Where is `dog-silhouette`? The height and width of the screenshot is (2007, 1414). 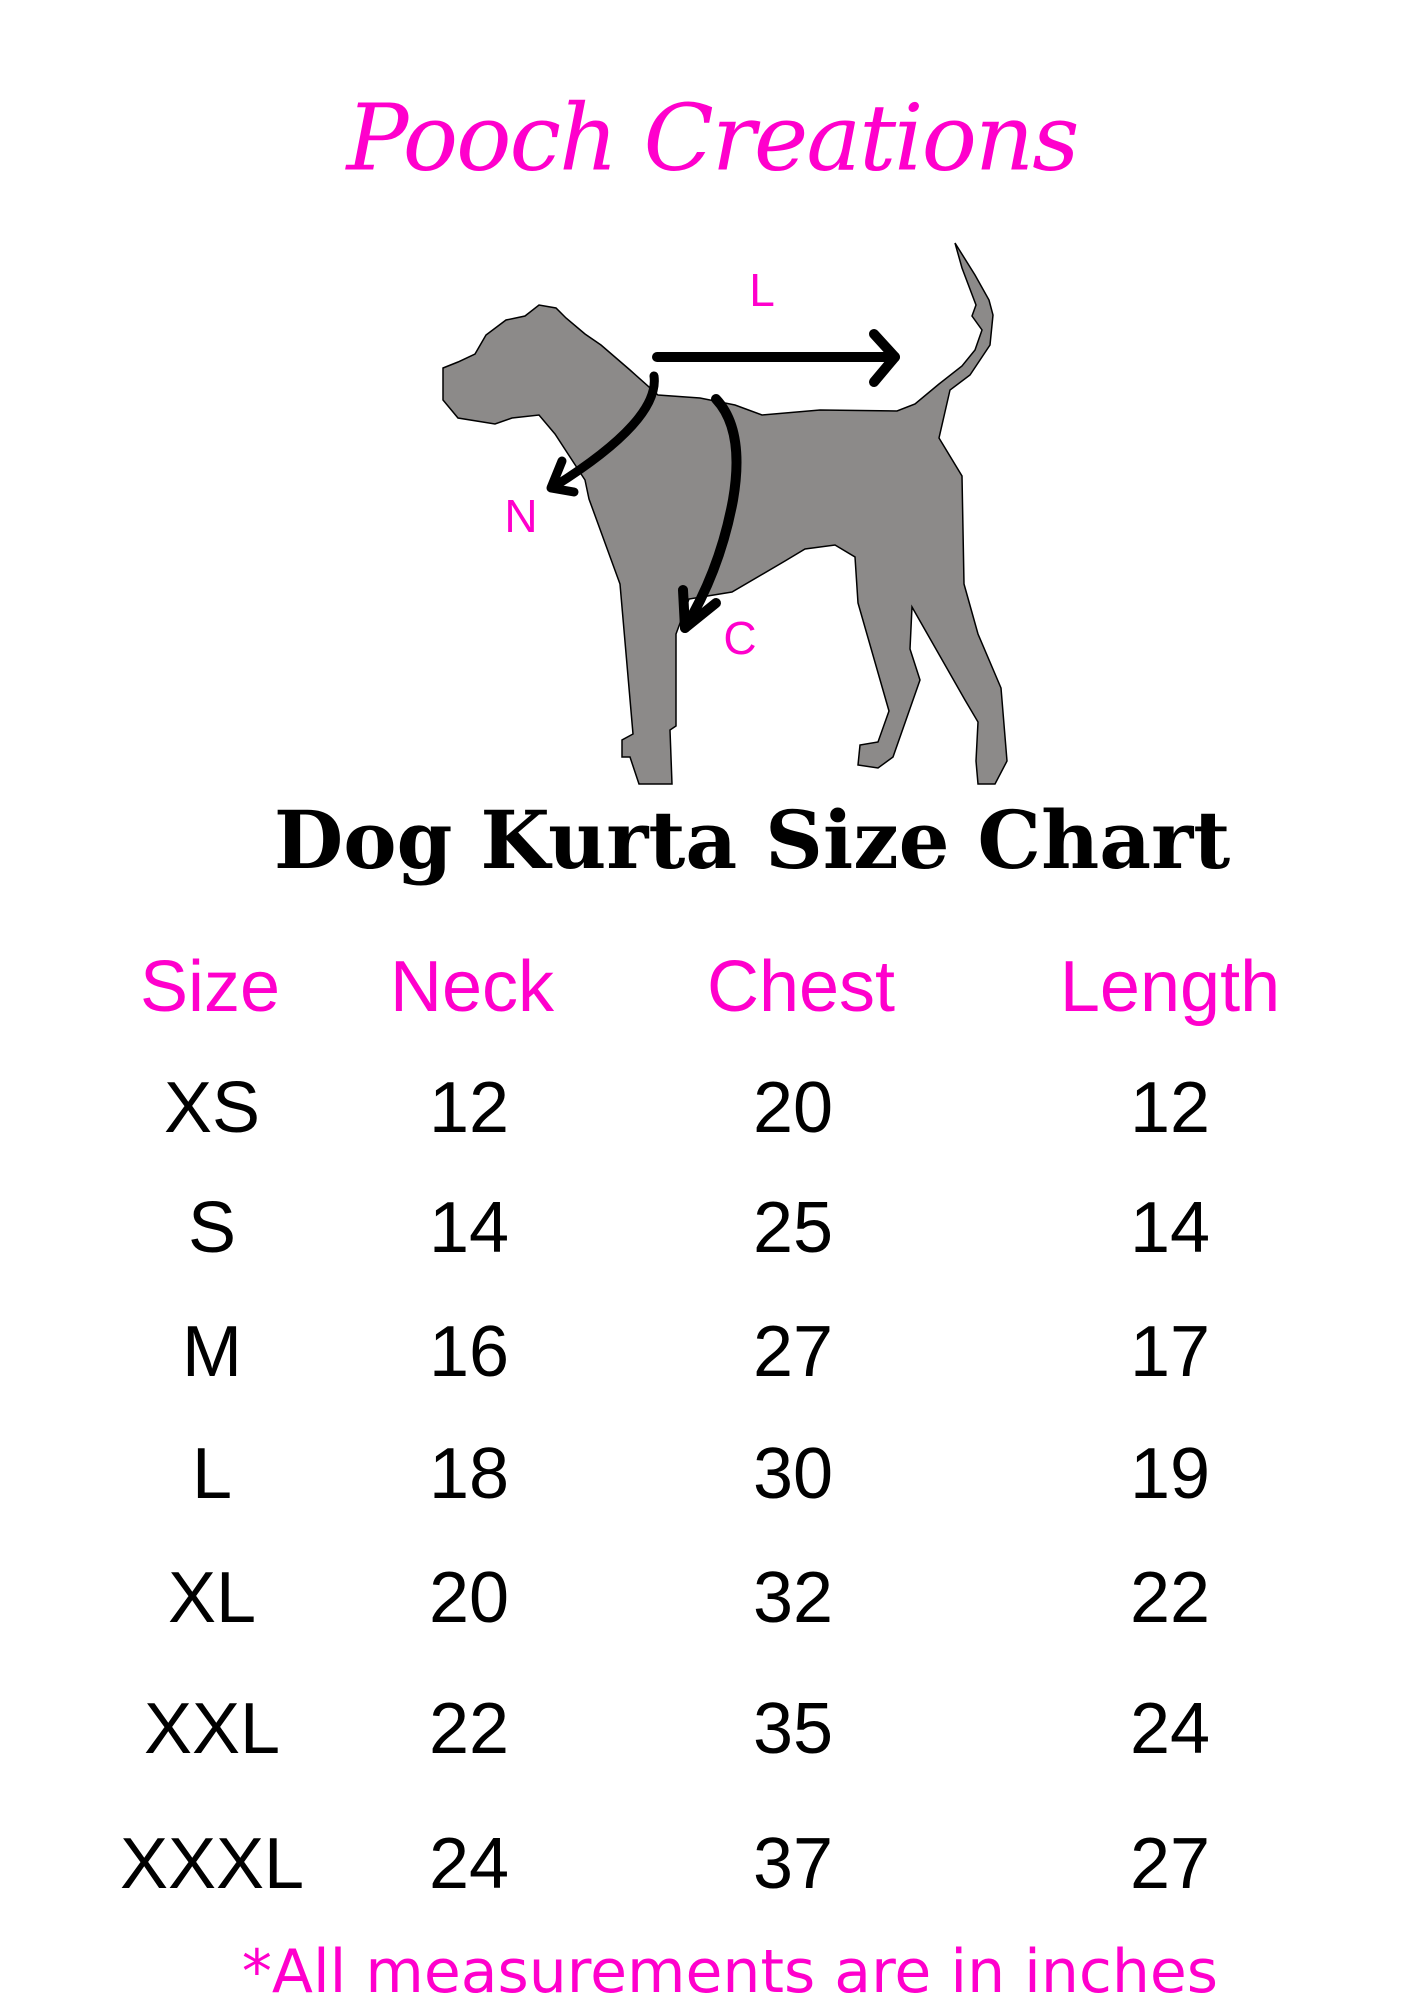
dog-silhouette is located at coordinates (725, 513).